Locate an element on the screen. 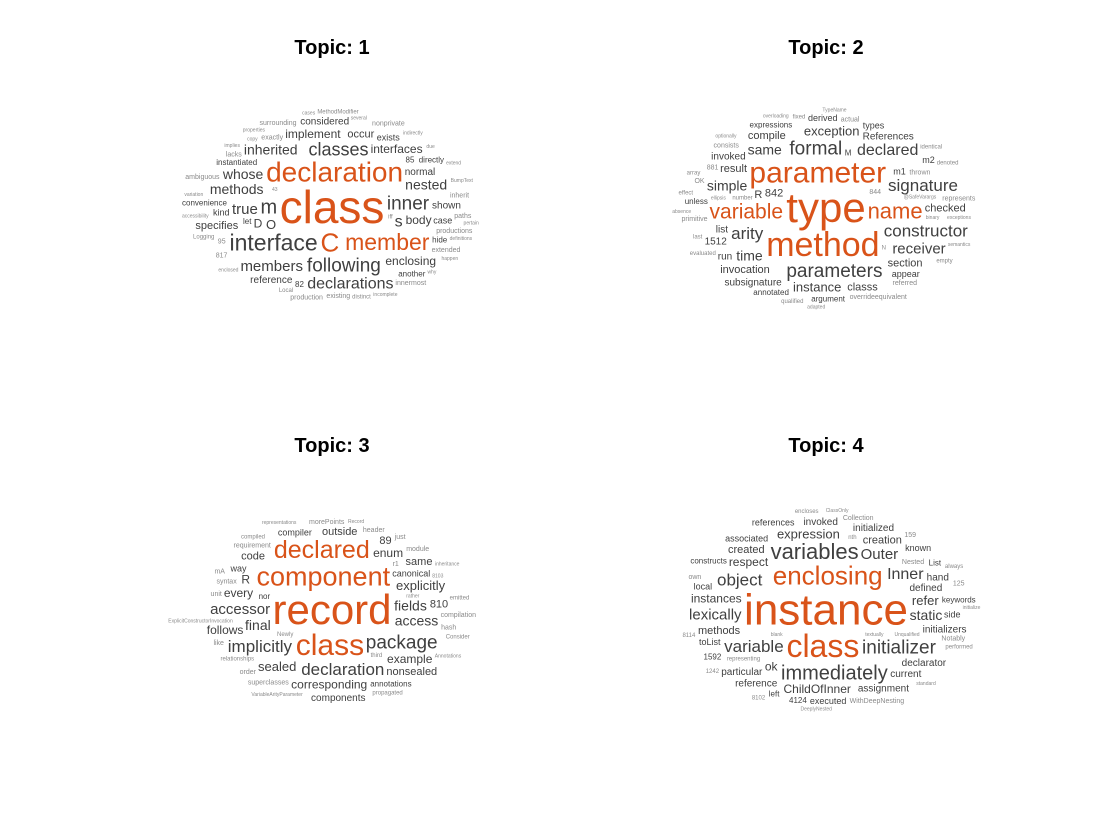 Image resolution: width=1120 pixels, height=840 pixels. cloud-word: exactly is located at coordinates (272, 138).